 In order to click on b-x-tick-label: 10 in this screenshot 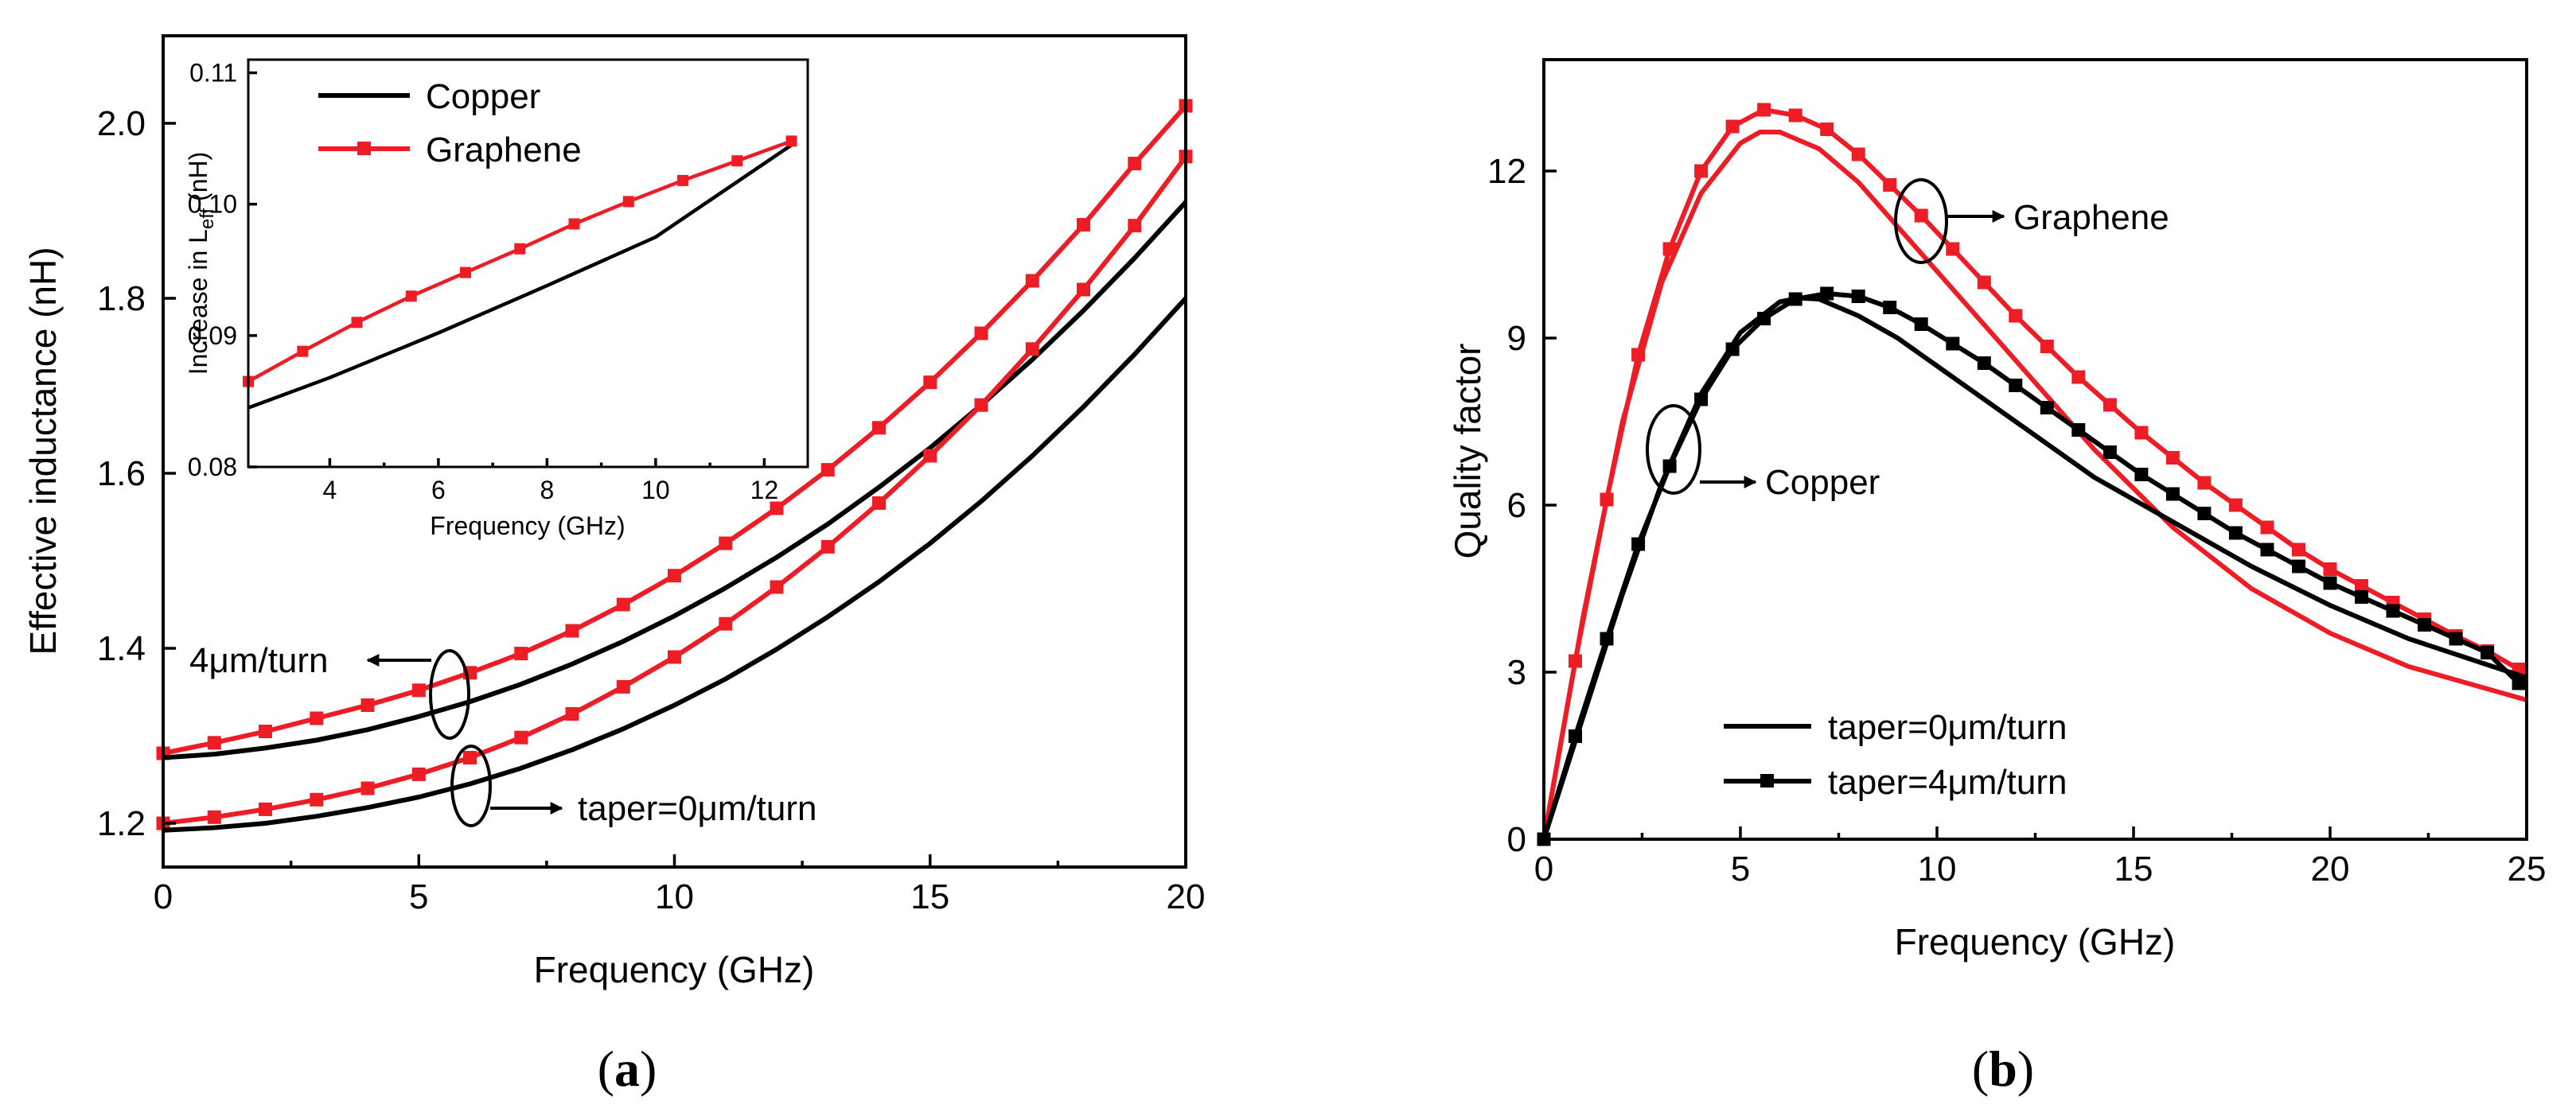, I will do `click(1937, 869)`.